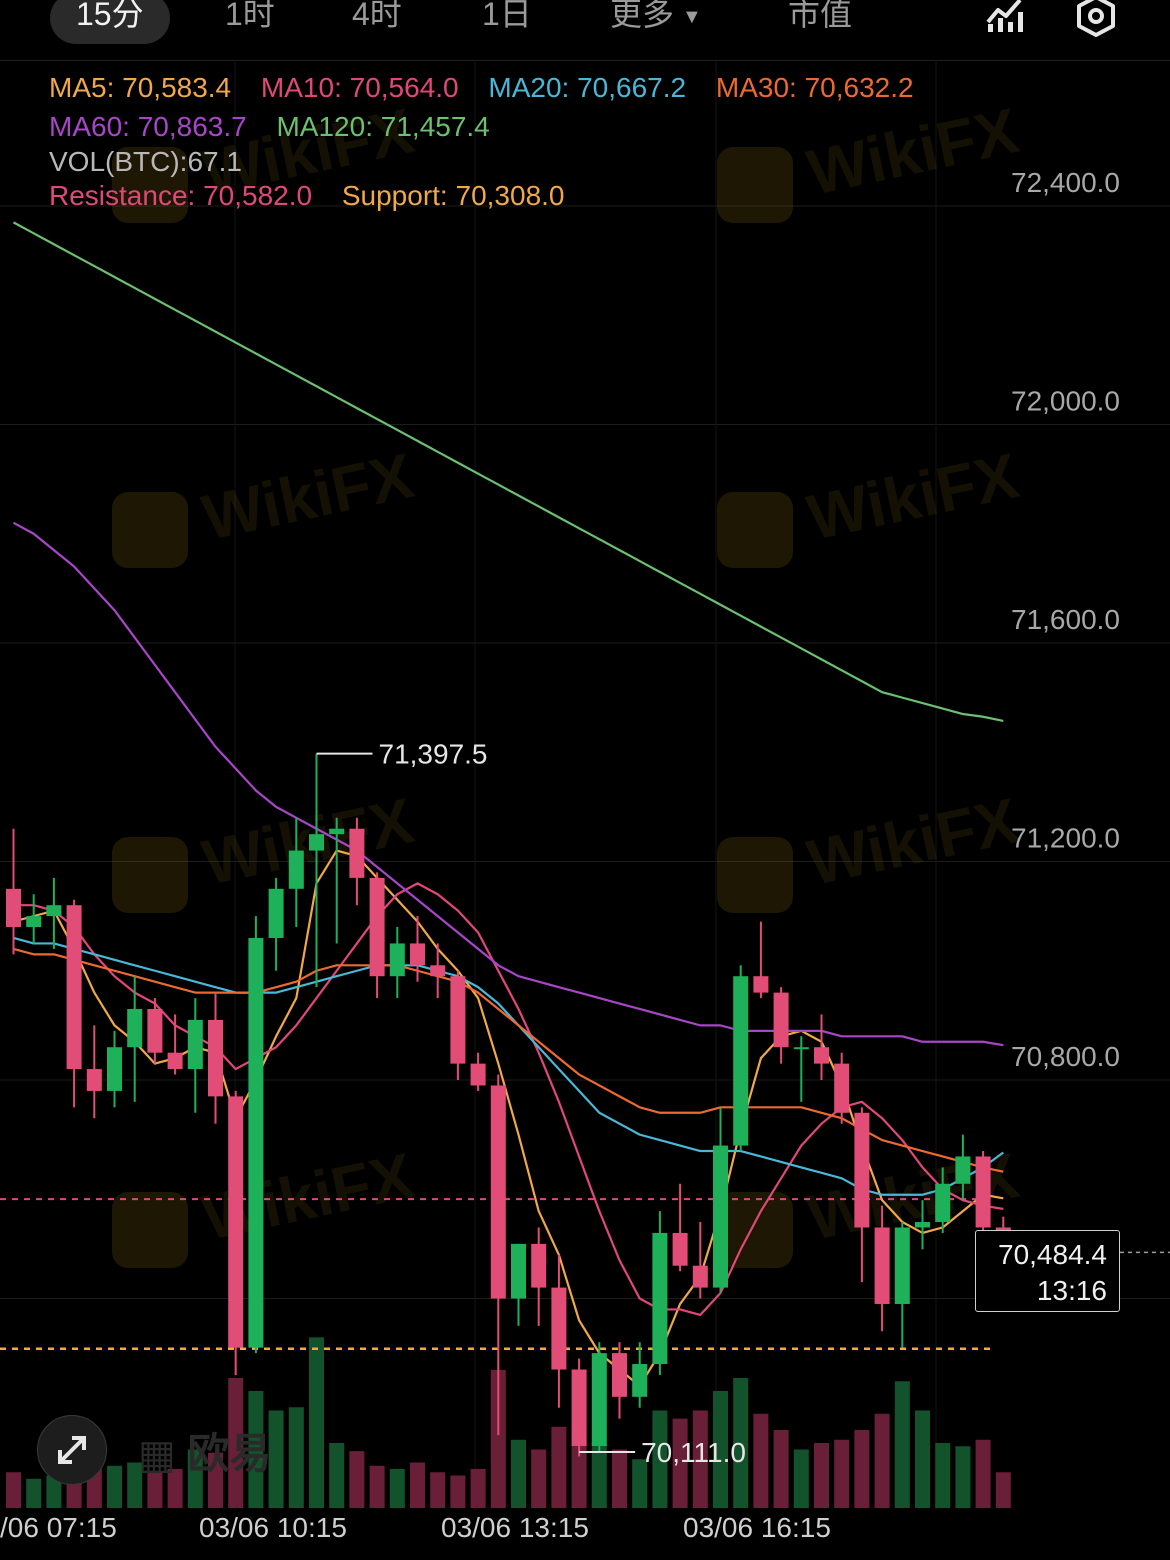  I want to click on legend-row-2: MA60: 70,863.7 MA120: 71,457.4, so click(269, 127).